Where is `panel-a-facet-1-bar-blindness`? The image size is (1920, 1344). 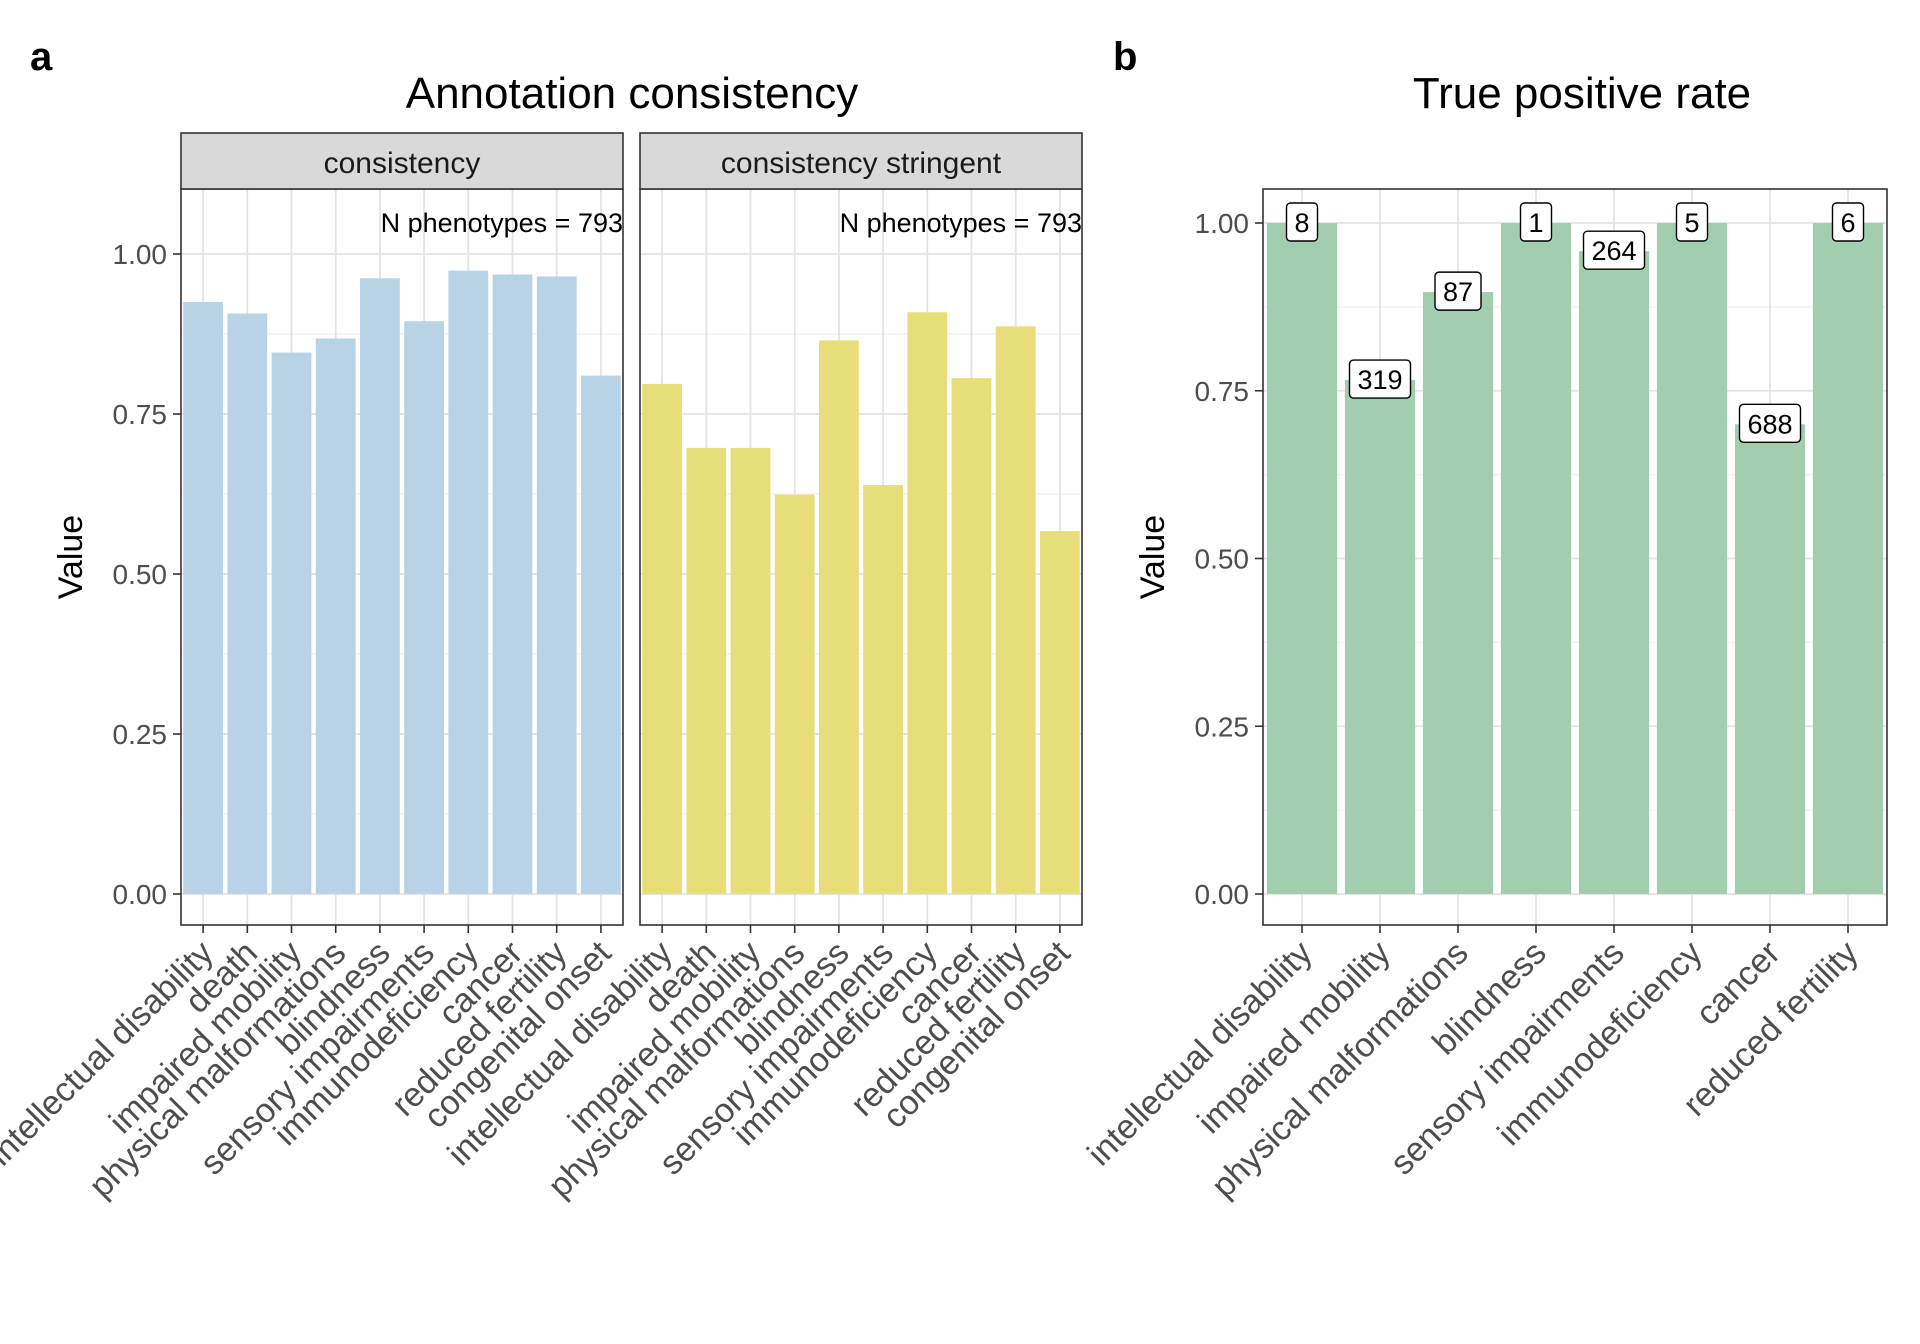 panel-a-facet-1-bar-blindness is located at coordinates (380, 586).